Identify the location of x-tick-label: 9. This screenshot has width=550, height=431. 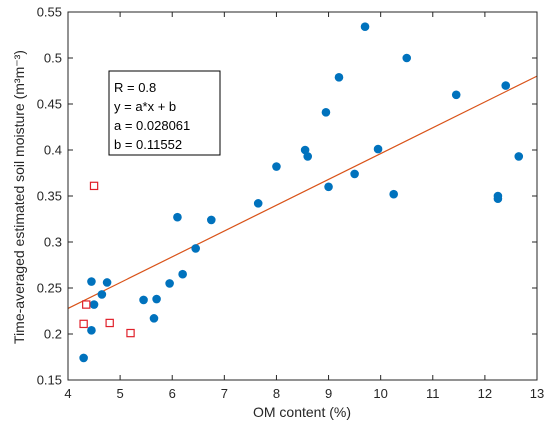
(328, 393).